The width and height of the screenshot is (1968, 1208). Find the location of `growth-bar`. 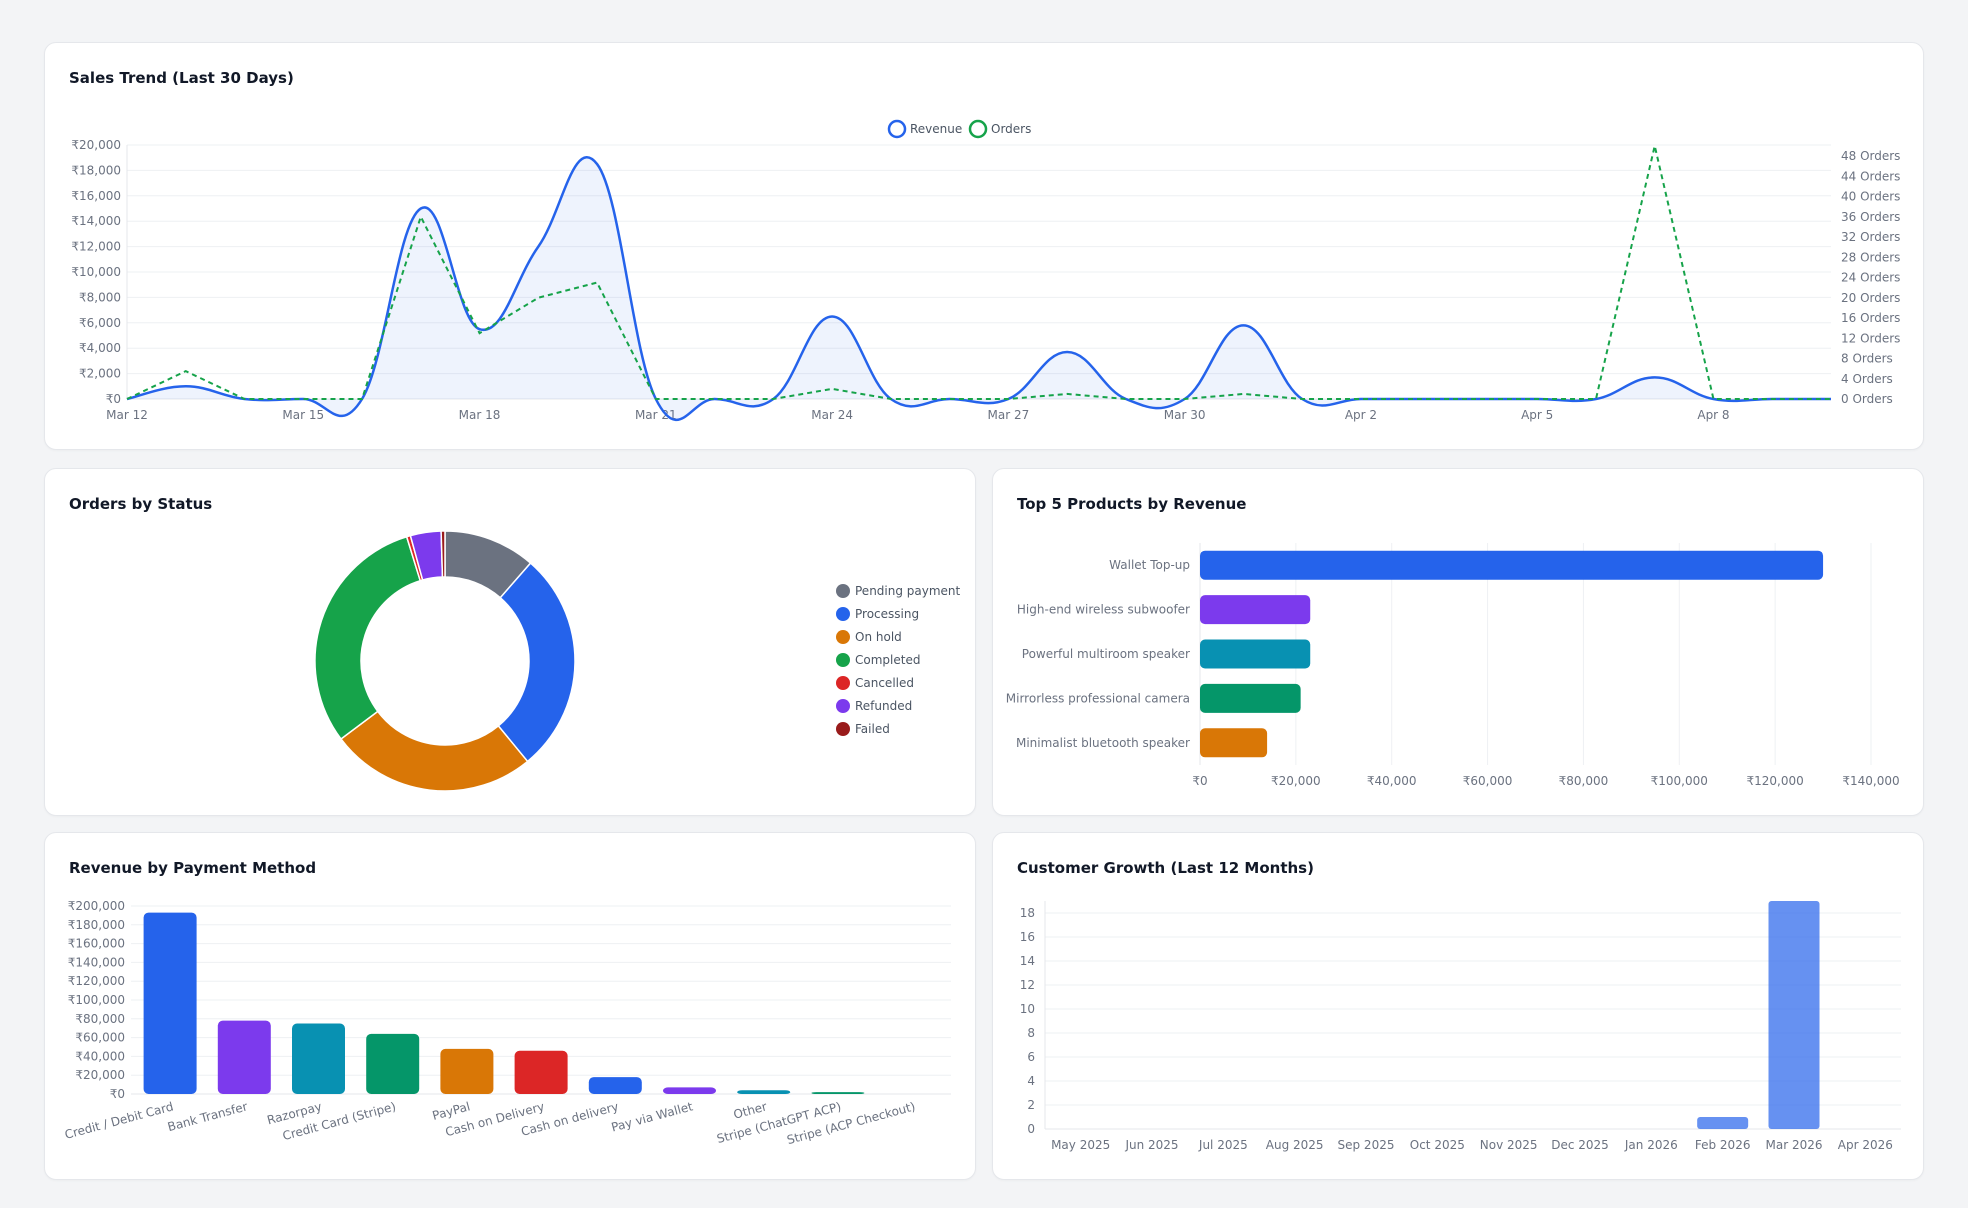

growth-bar is located at coordinates (1794, 1015).